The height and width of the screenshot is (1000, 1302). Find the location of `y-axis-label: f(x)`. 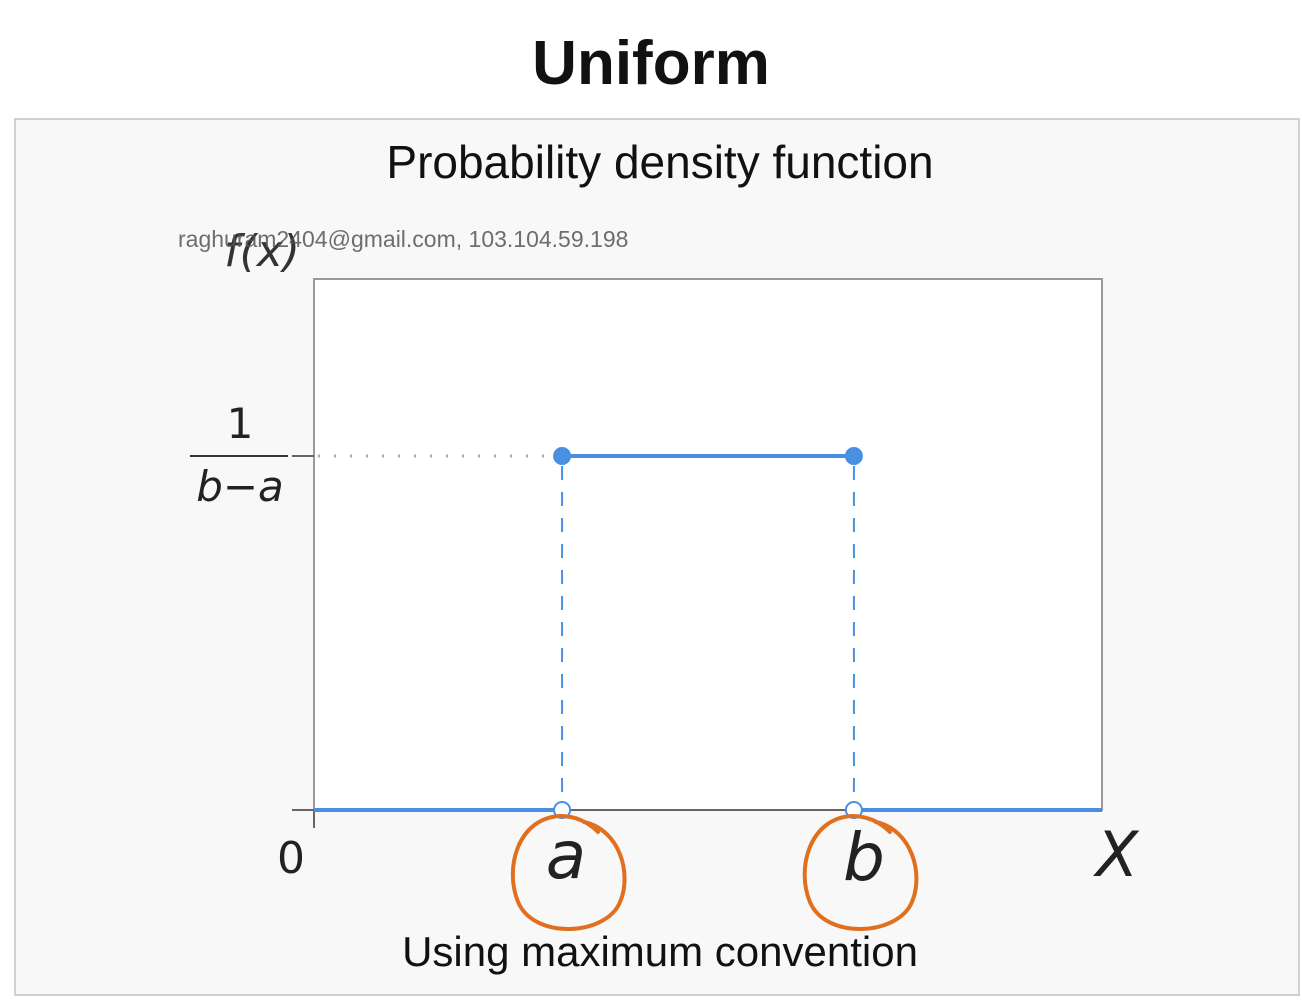

y-axis-label: f(x) is located at coordinates (262, 251).